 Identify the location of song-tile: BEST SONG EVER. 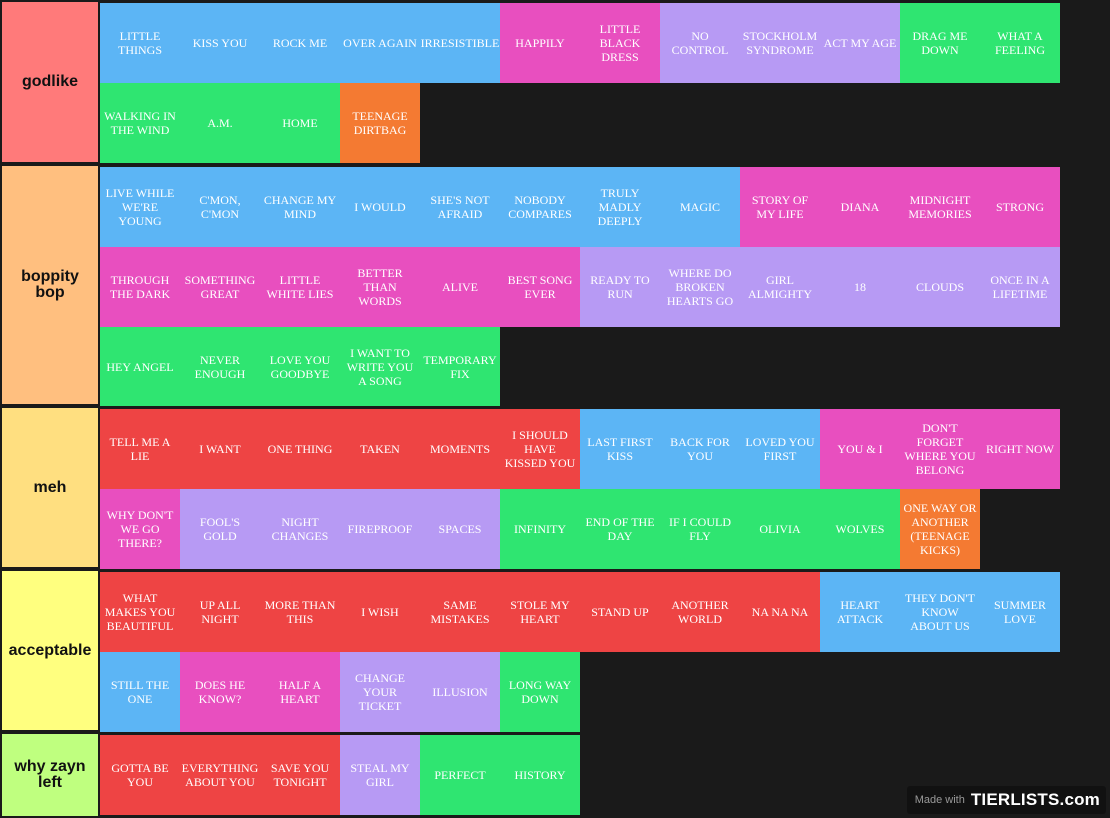
(540, 287).